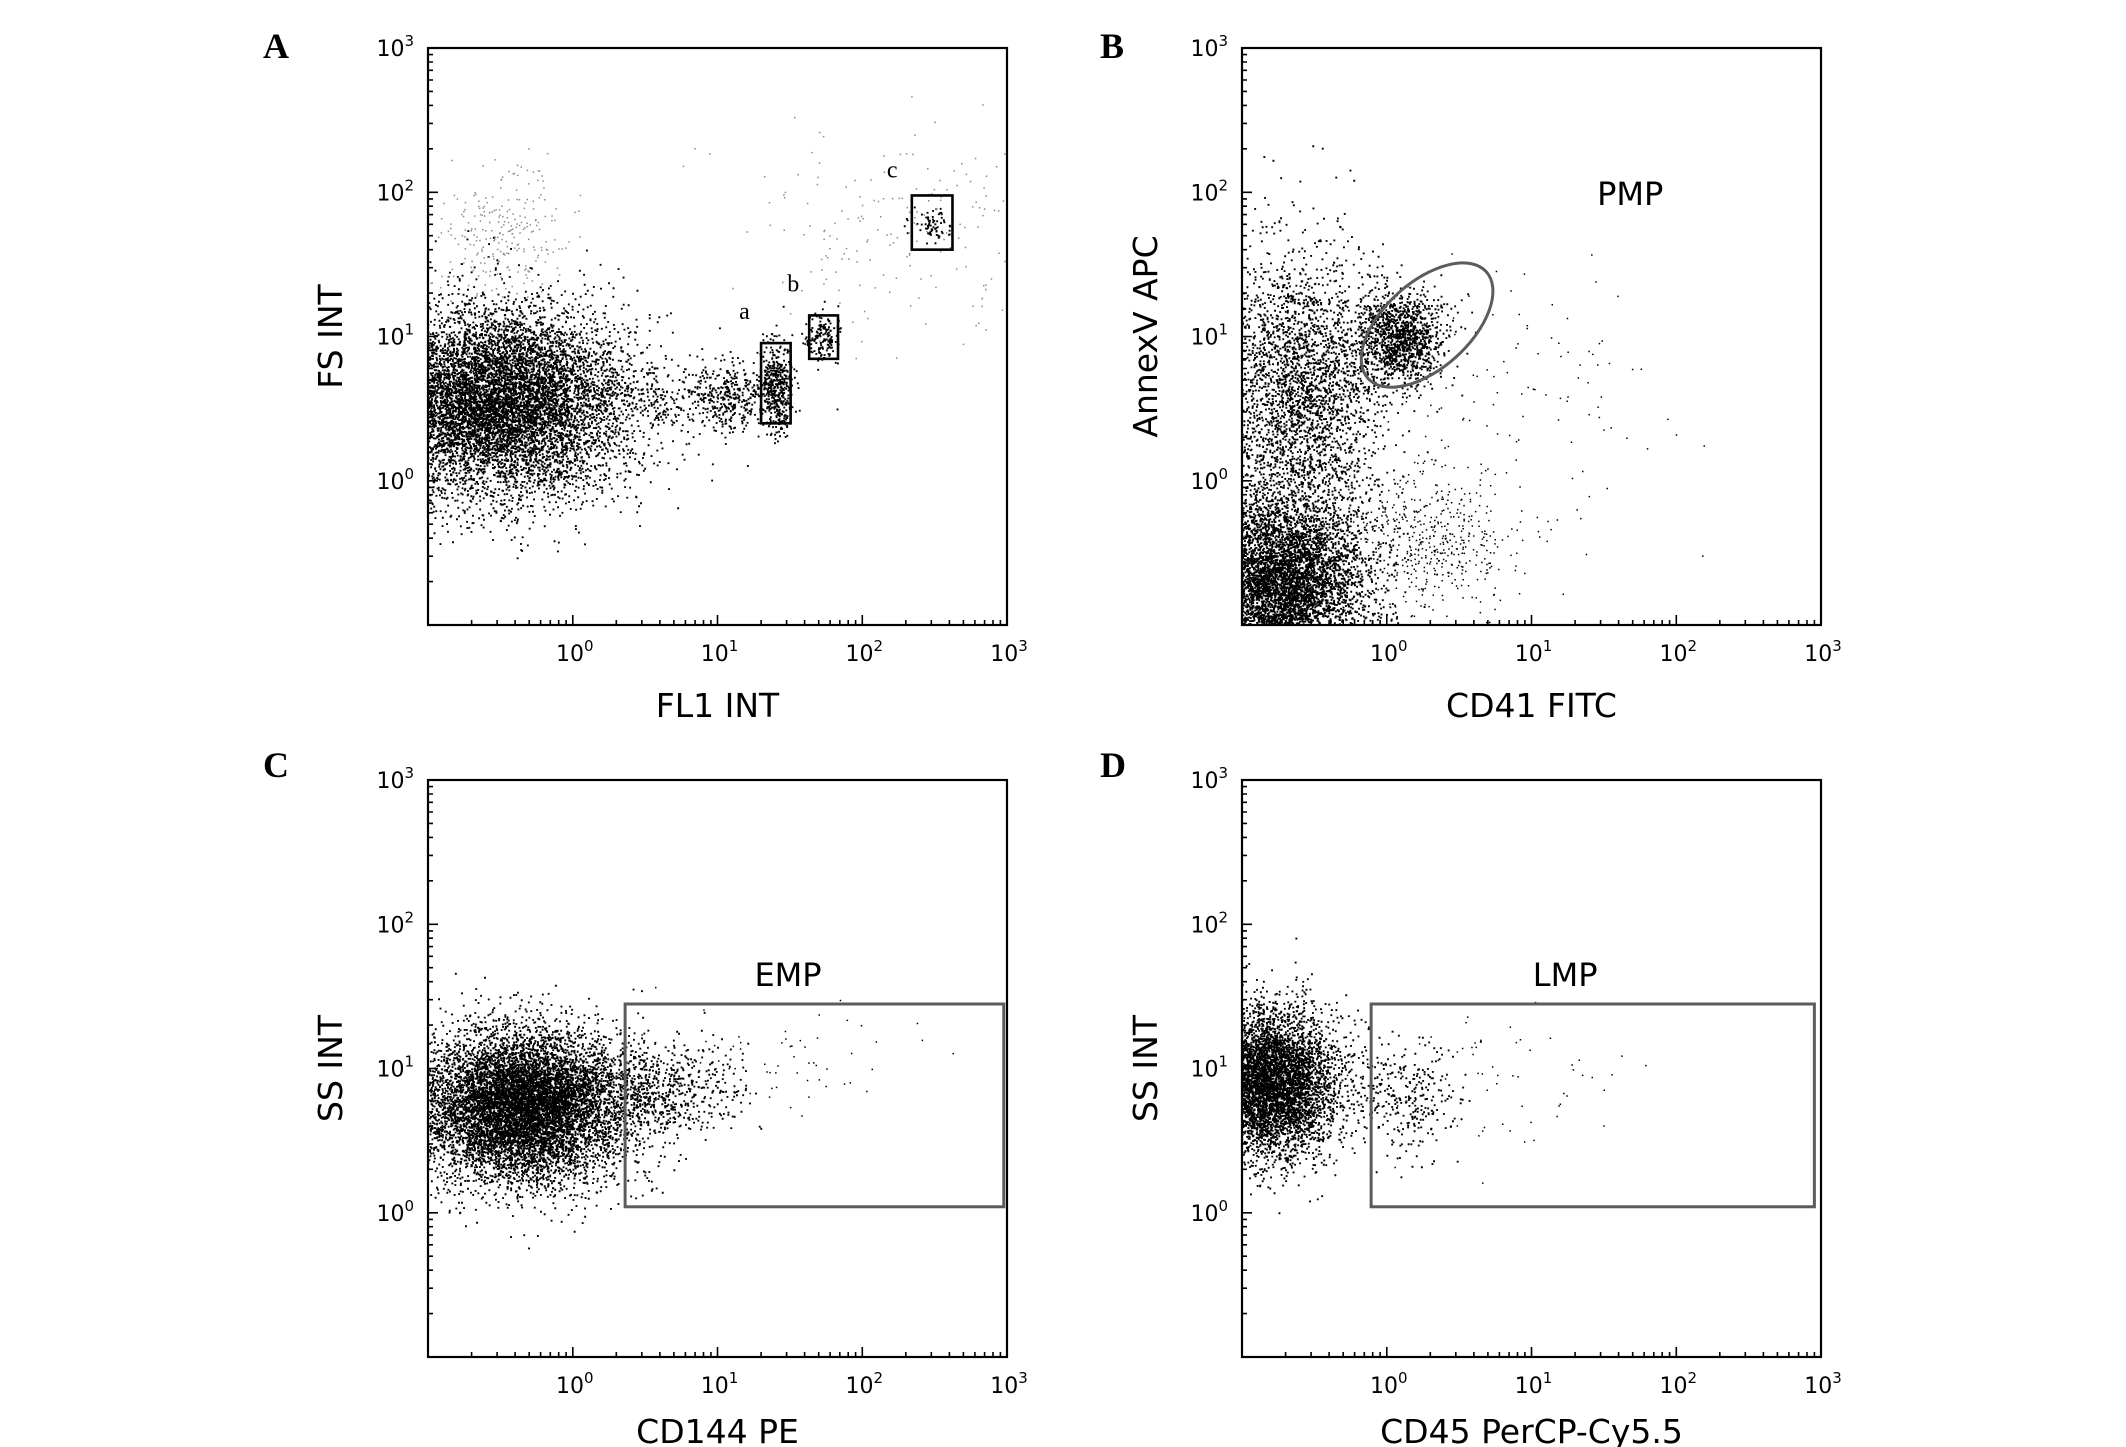 The image size is (2126, 1447). I want to click on panel-c-gate-emp, so click(814, 1105).